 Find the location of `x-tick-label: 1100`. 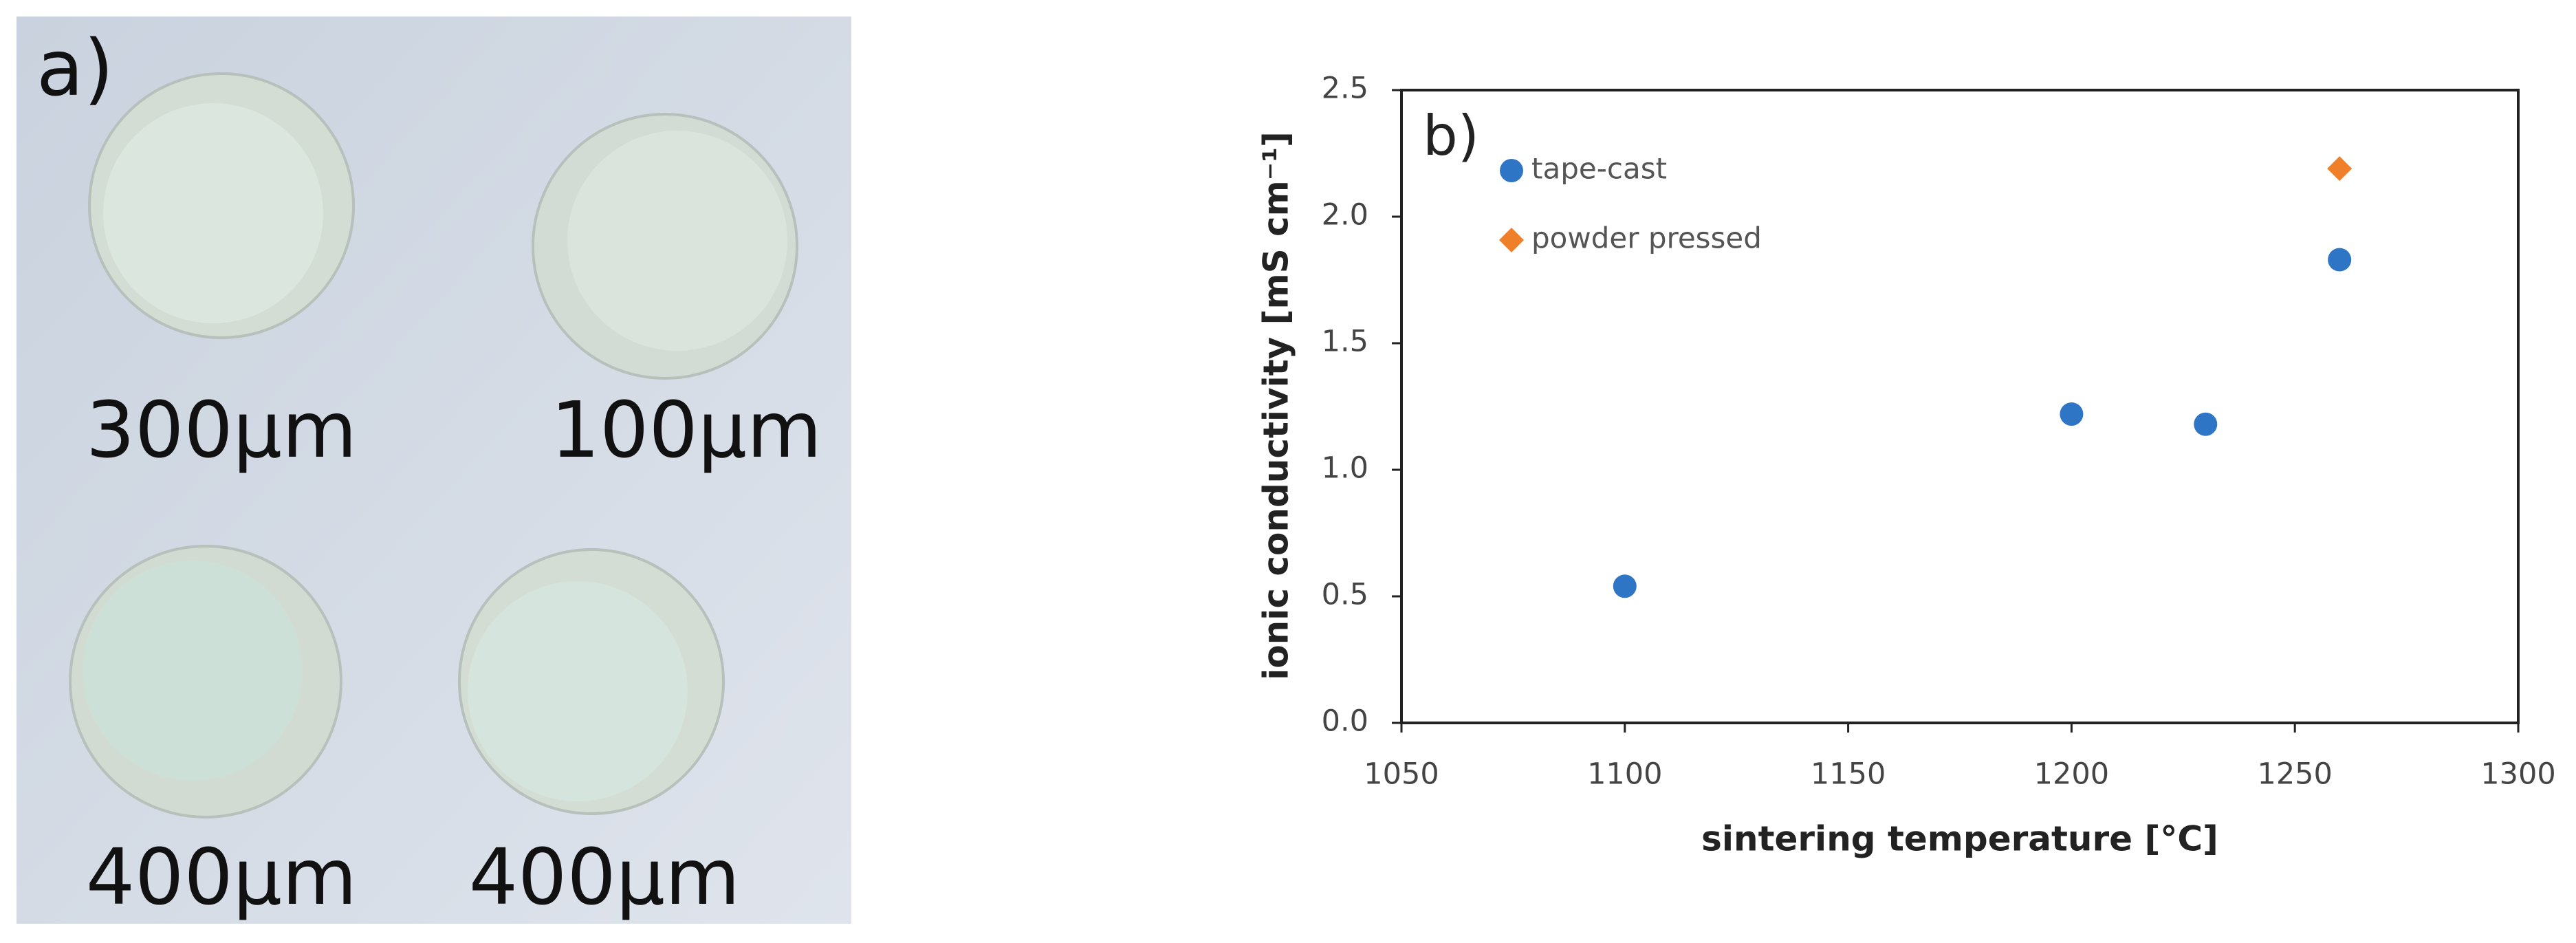

x-tick-label: 1100 is located at coordinates (1624, 774).